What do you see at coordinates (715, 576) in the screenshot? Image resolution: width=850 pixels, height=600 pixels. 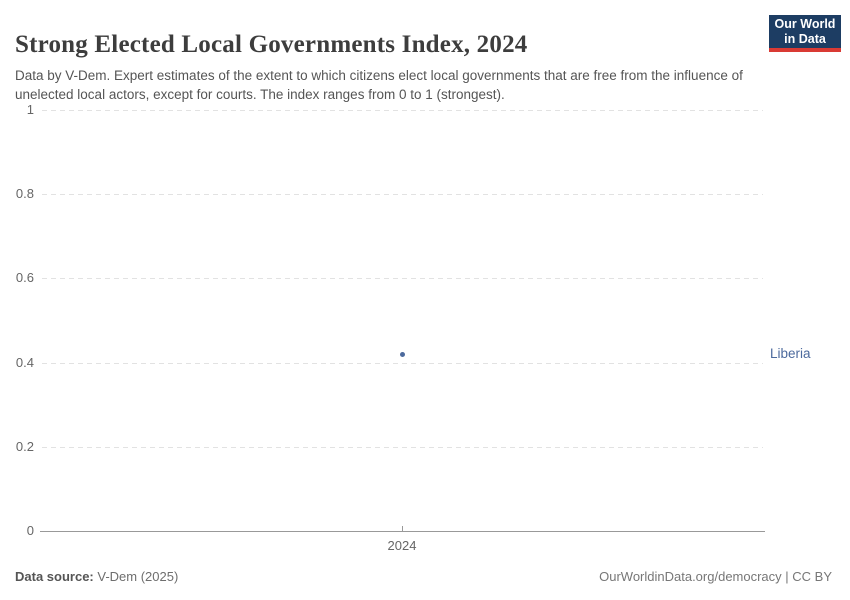 I see `credit-link: OurWorldinData.org/democracy | CC BY` at bounding box center [715, 576].